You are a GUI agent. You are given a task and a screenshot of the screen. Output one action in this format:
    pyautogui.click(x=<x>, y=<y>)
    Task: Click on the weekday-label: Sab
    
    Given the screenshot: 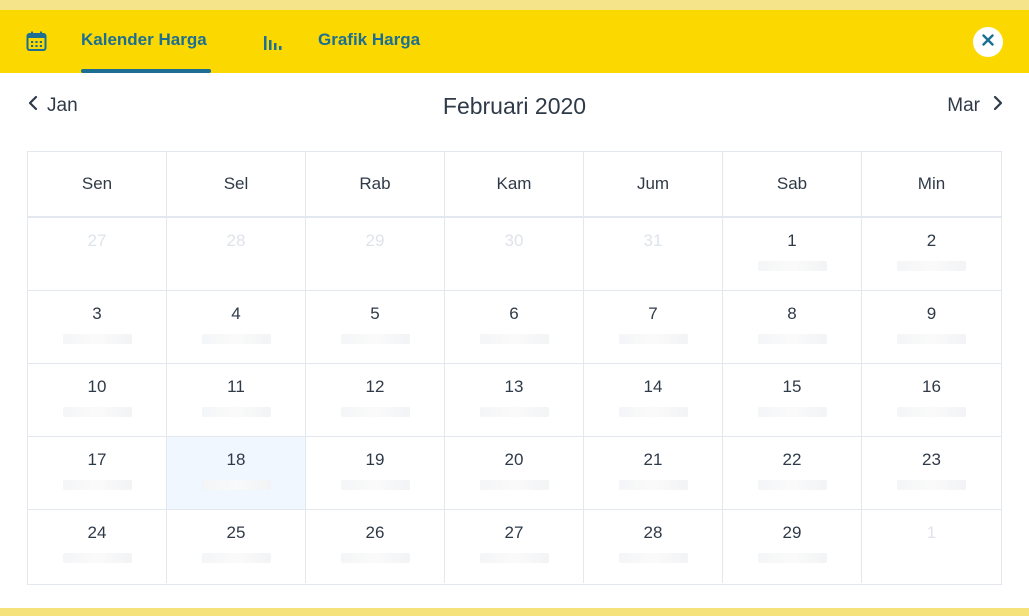 What is the action you would take?
    pyautogui.click(x=792, y=184)
    